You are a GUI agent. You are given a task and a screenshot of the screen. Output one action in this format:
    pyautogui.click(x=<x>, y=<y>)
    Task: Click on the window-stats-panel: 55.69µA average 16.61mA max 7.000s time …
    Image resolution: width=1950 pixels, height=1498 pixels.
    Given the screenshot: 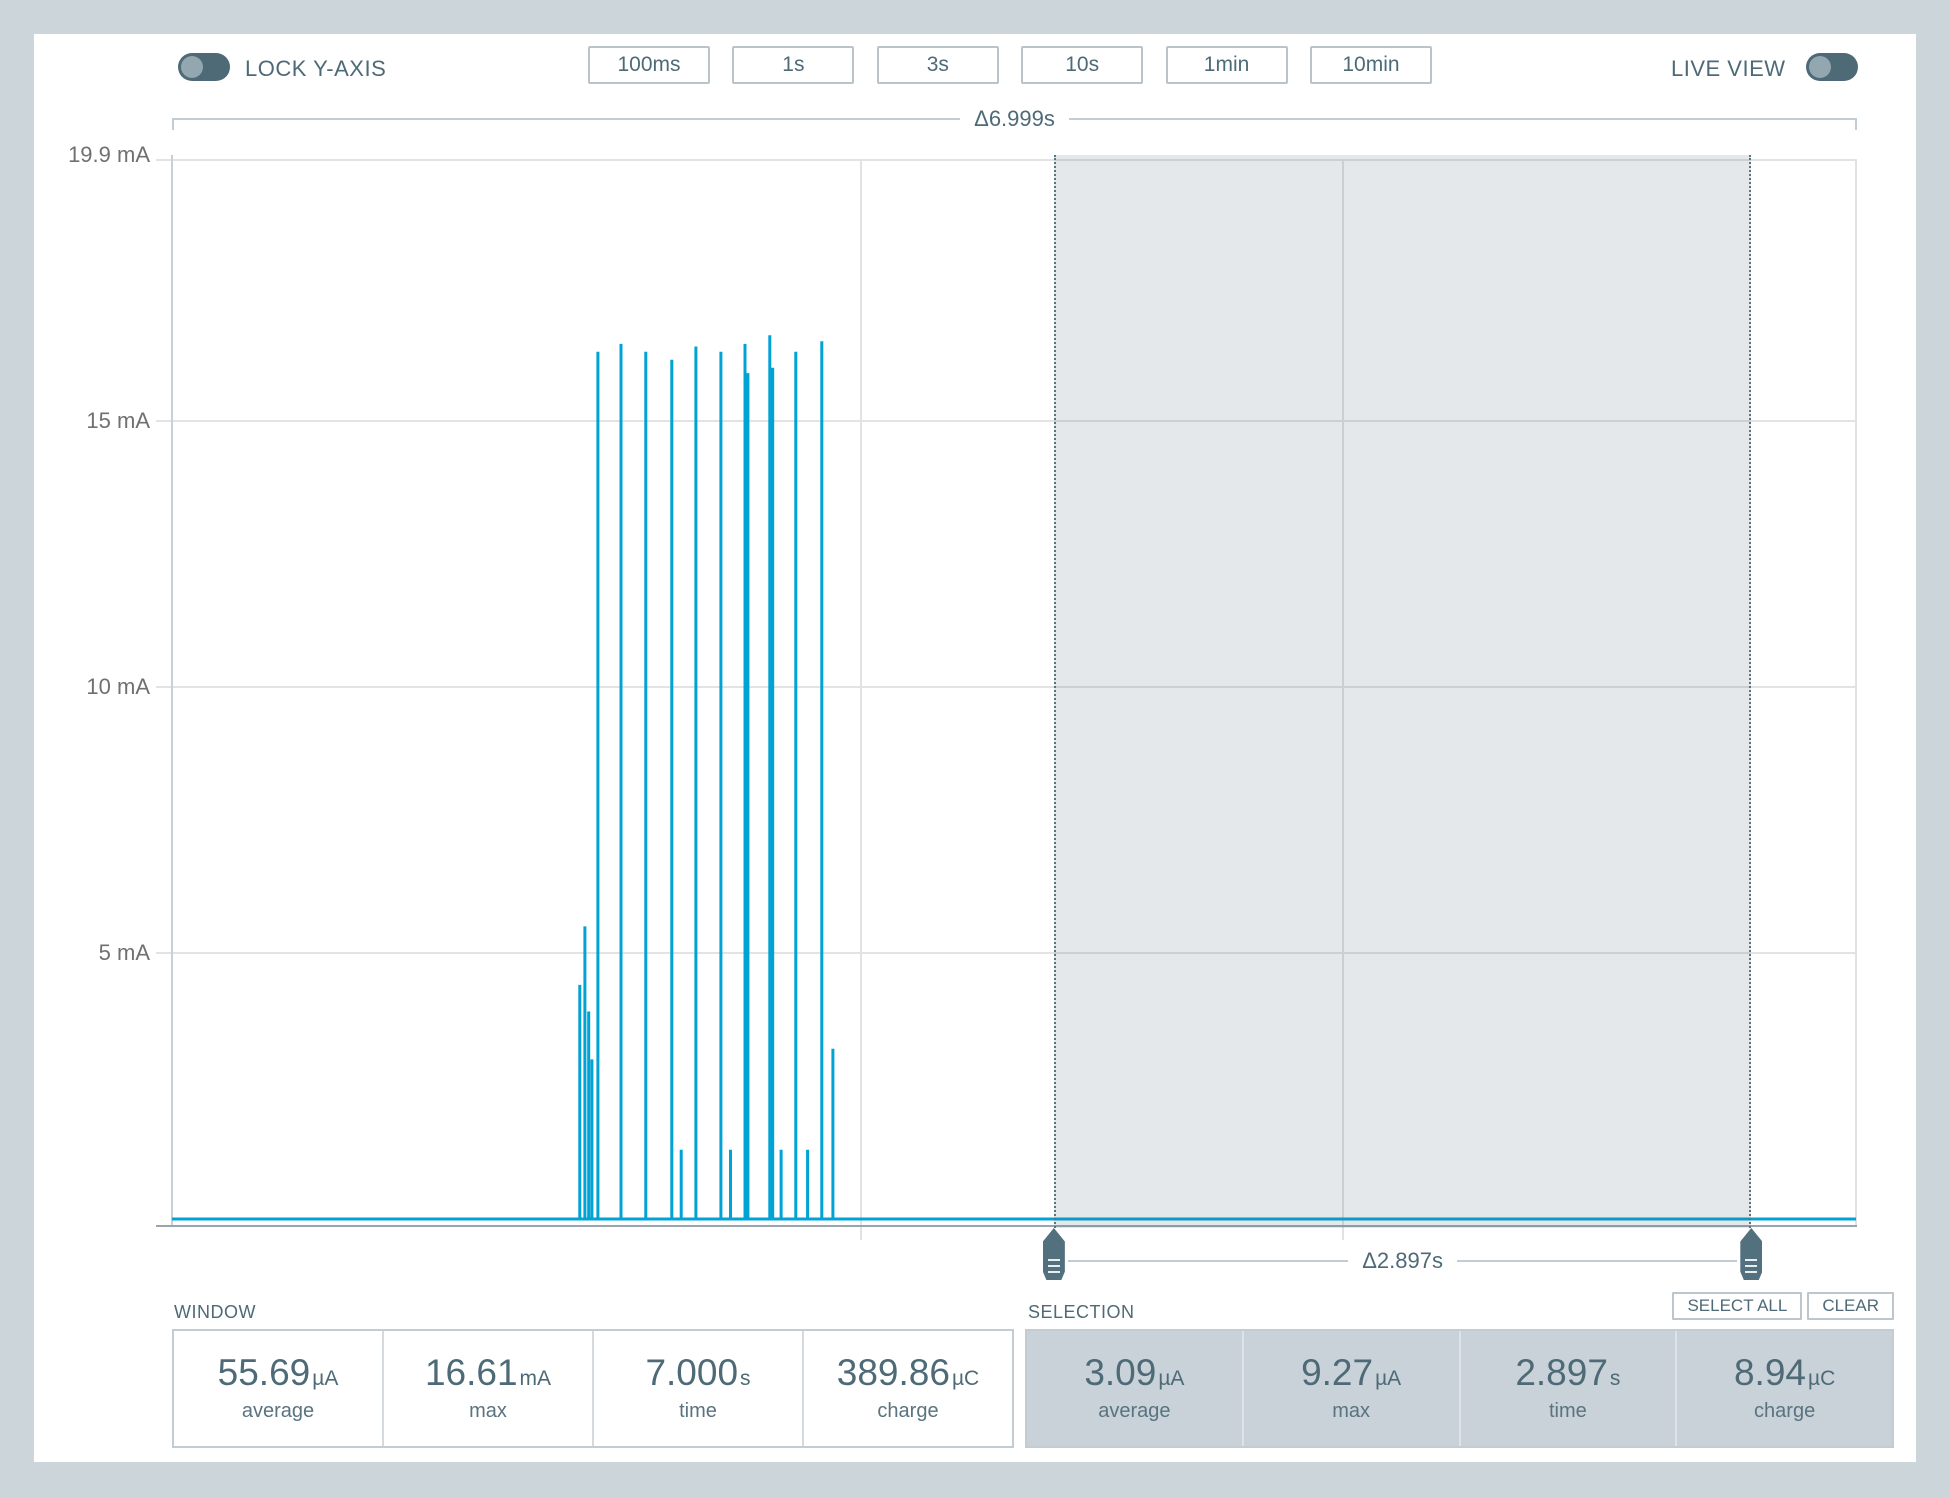 What is the action you would take?
    pyautogui.click(x=593, y=1388)
    